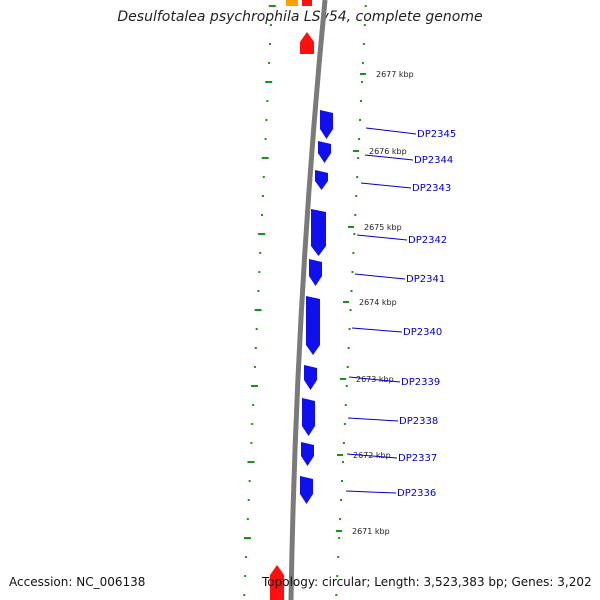 The width and height of the screenshot is (600, 600). What do you see at coordinates (417, 458) in the screenshot?
I see `gene-label: DP2337` at bounding box center [417, 458].